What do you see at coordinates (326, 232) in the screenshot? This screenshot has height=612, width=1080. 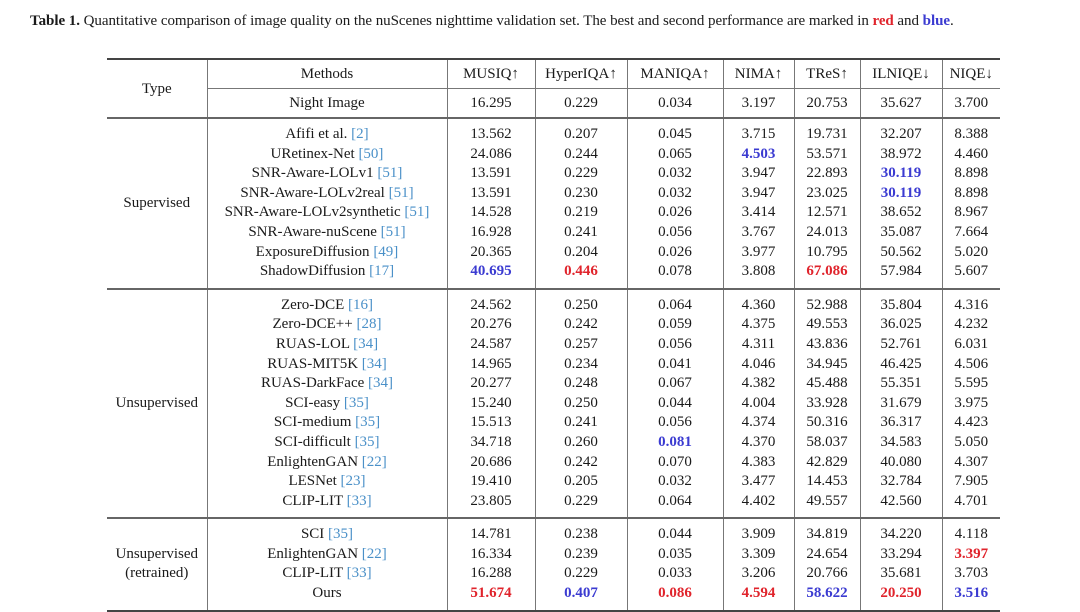 I see `method-cell: SNR-Aware-nuScene [51]` at bounding box center [326, 232].